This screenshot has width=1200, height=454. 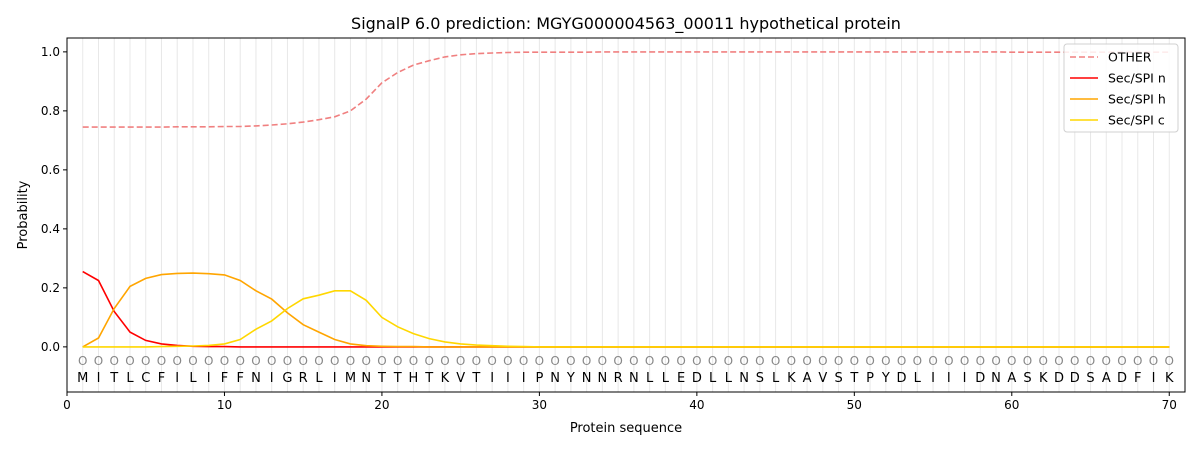 I want to click on x-tick-label: 0, so click(x=67, y=405).